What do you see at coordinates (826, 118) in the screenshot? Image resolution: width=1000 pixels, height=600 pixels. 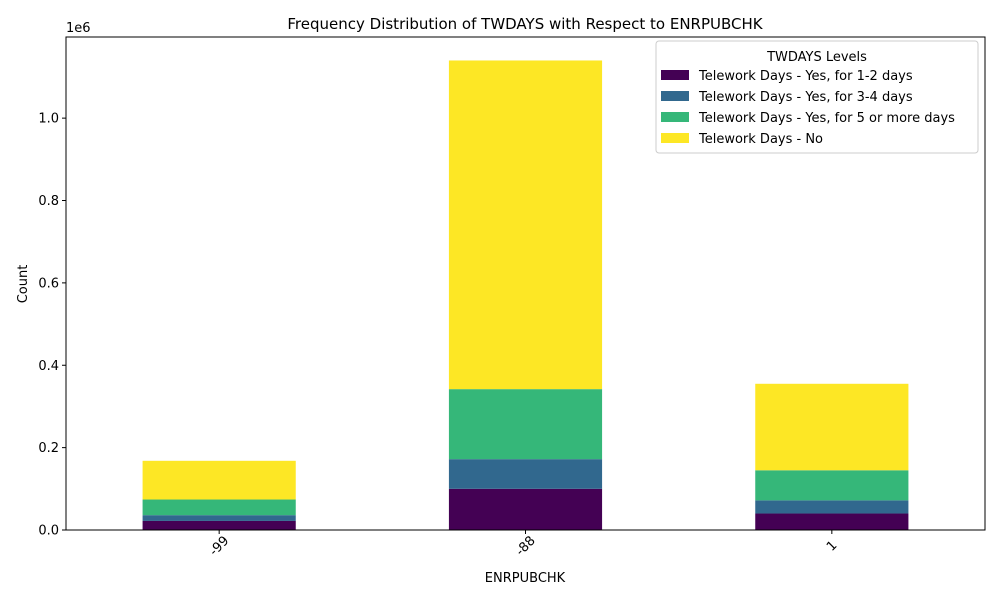 I see `legend-label-3: Telework Days - Yes, for 5 or more days` at bounding box center [826, 118].